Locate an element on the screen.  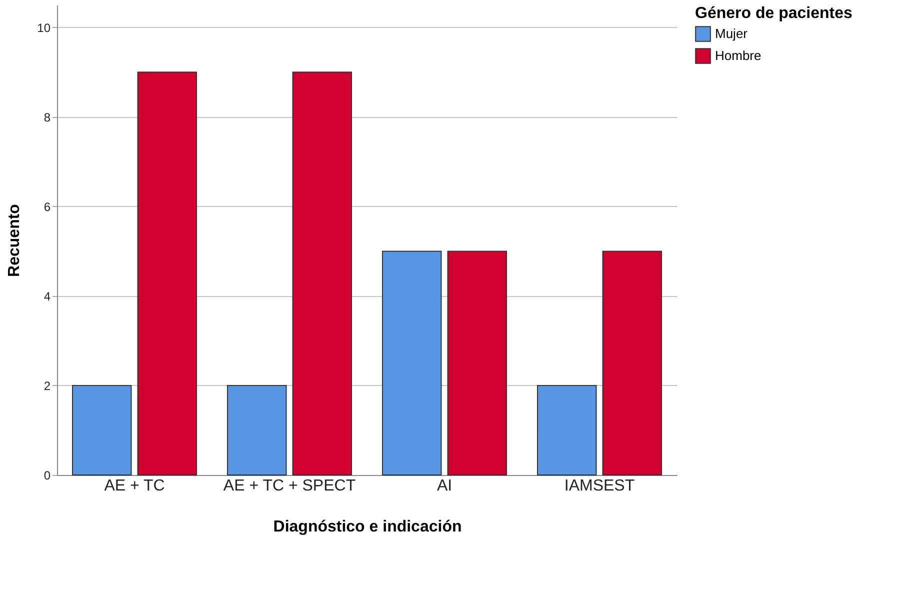
y-tick-label: 8 is located at coordinates (47, 117).